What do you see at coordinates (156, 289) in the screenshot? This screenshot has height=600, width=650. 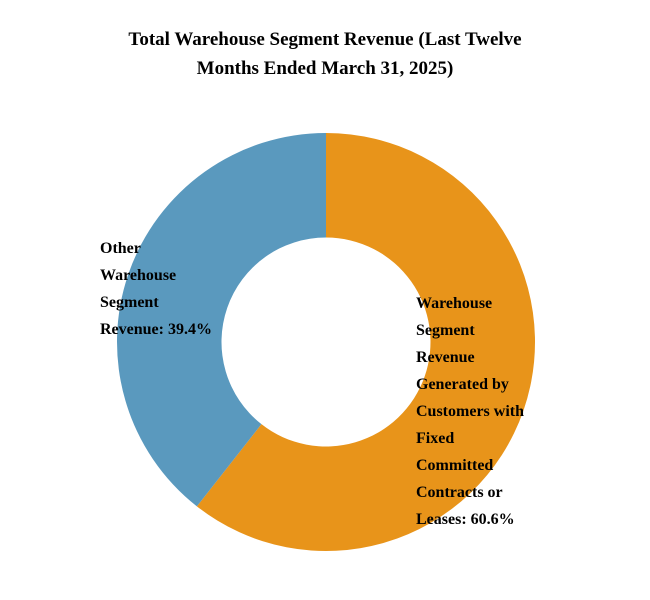 I see `segment-label-other-warehouse-revenue: Other Warehouse Segment Revenue: 39.4%` at bounding box center [156, 289].